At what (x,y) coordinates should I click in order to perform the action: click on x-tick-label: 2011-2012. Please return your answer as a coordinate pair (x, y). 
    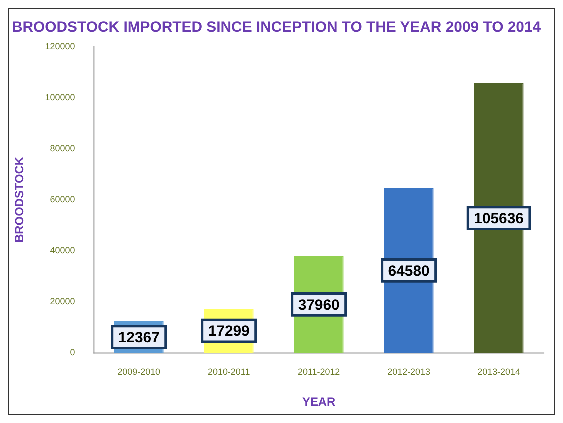
    Looking at the image, I should click on (319, 371).